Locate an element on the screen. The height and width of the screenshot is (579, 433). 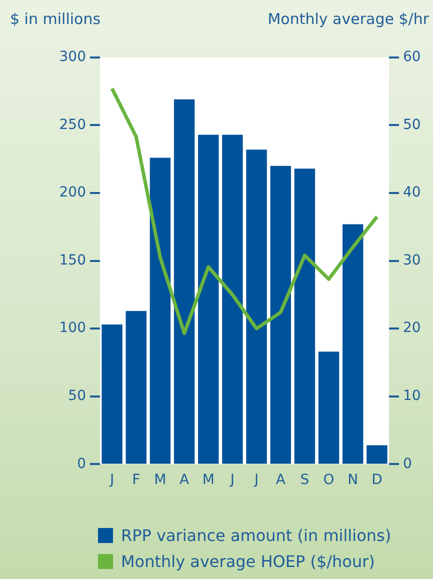
y2-axis-title: Monthly average $/hr is located at coordinates (348, 19).